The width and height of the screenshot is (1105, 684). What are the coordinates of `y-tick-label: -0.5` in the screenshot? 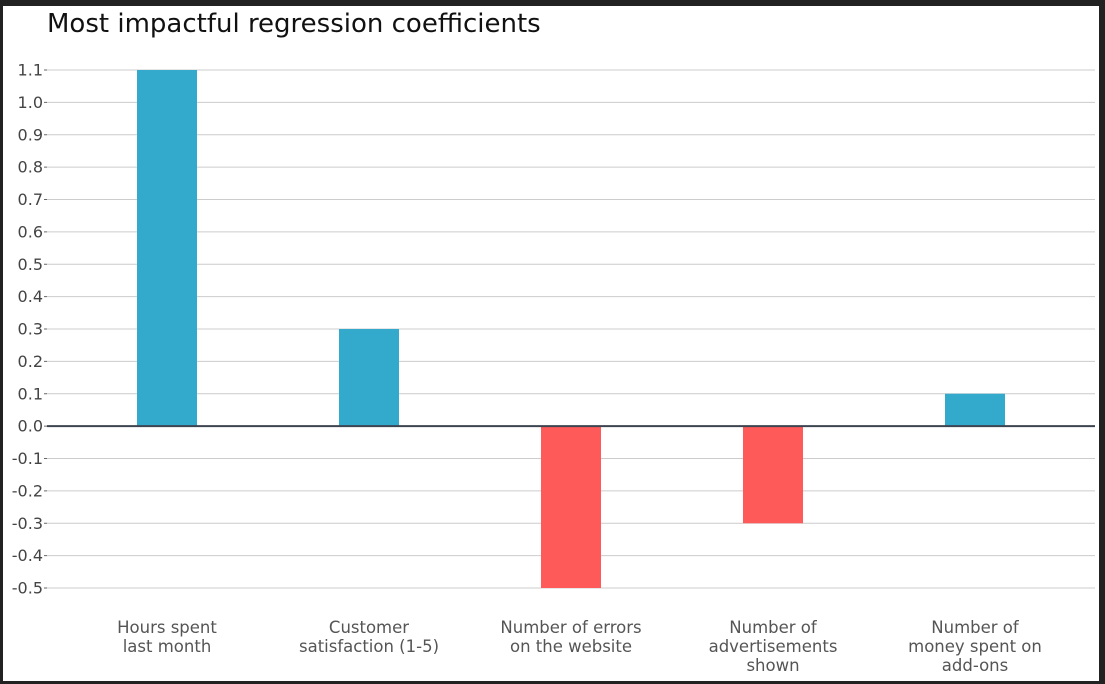 It's located at (27, 588).